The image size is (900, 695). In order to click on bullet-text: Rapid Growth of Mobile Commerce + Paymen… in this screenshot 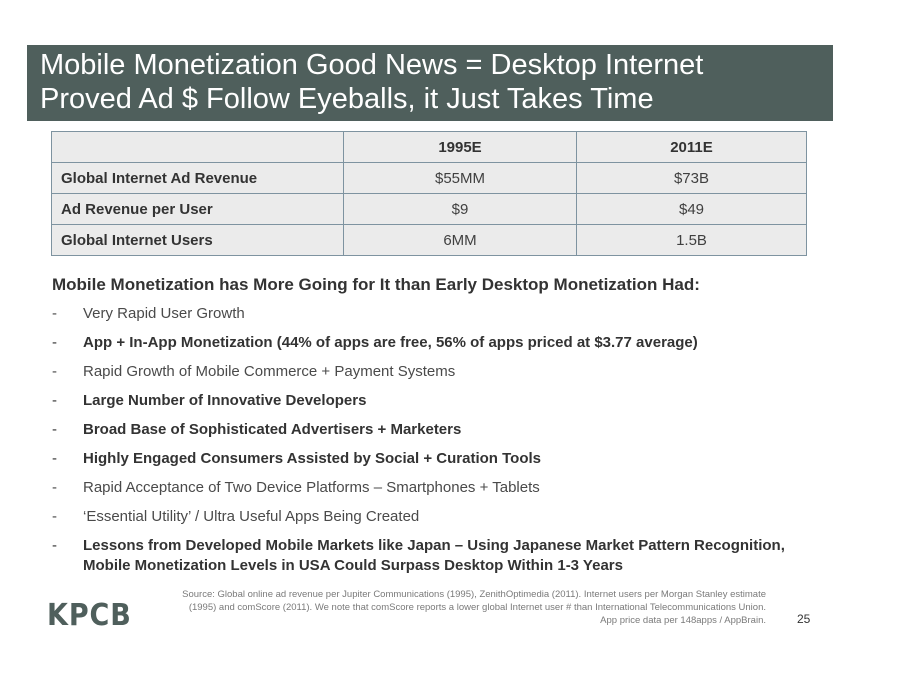, I will do `click(269, 371)`.